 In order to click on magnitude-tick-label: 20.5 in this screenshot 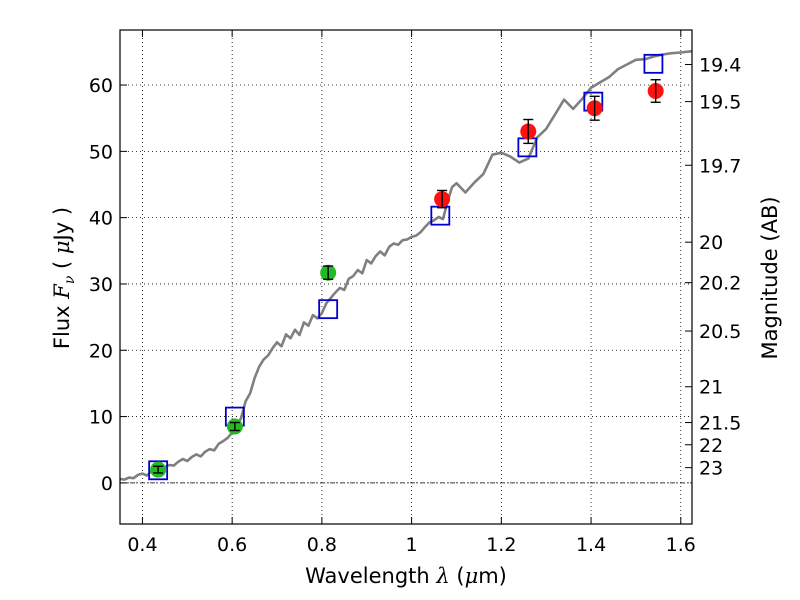, I will do `click(720, 332)`.